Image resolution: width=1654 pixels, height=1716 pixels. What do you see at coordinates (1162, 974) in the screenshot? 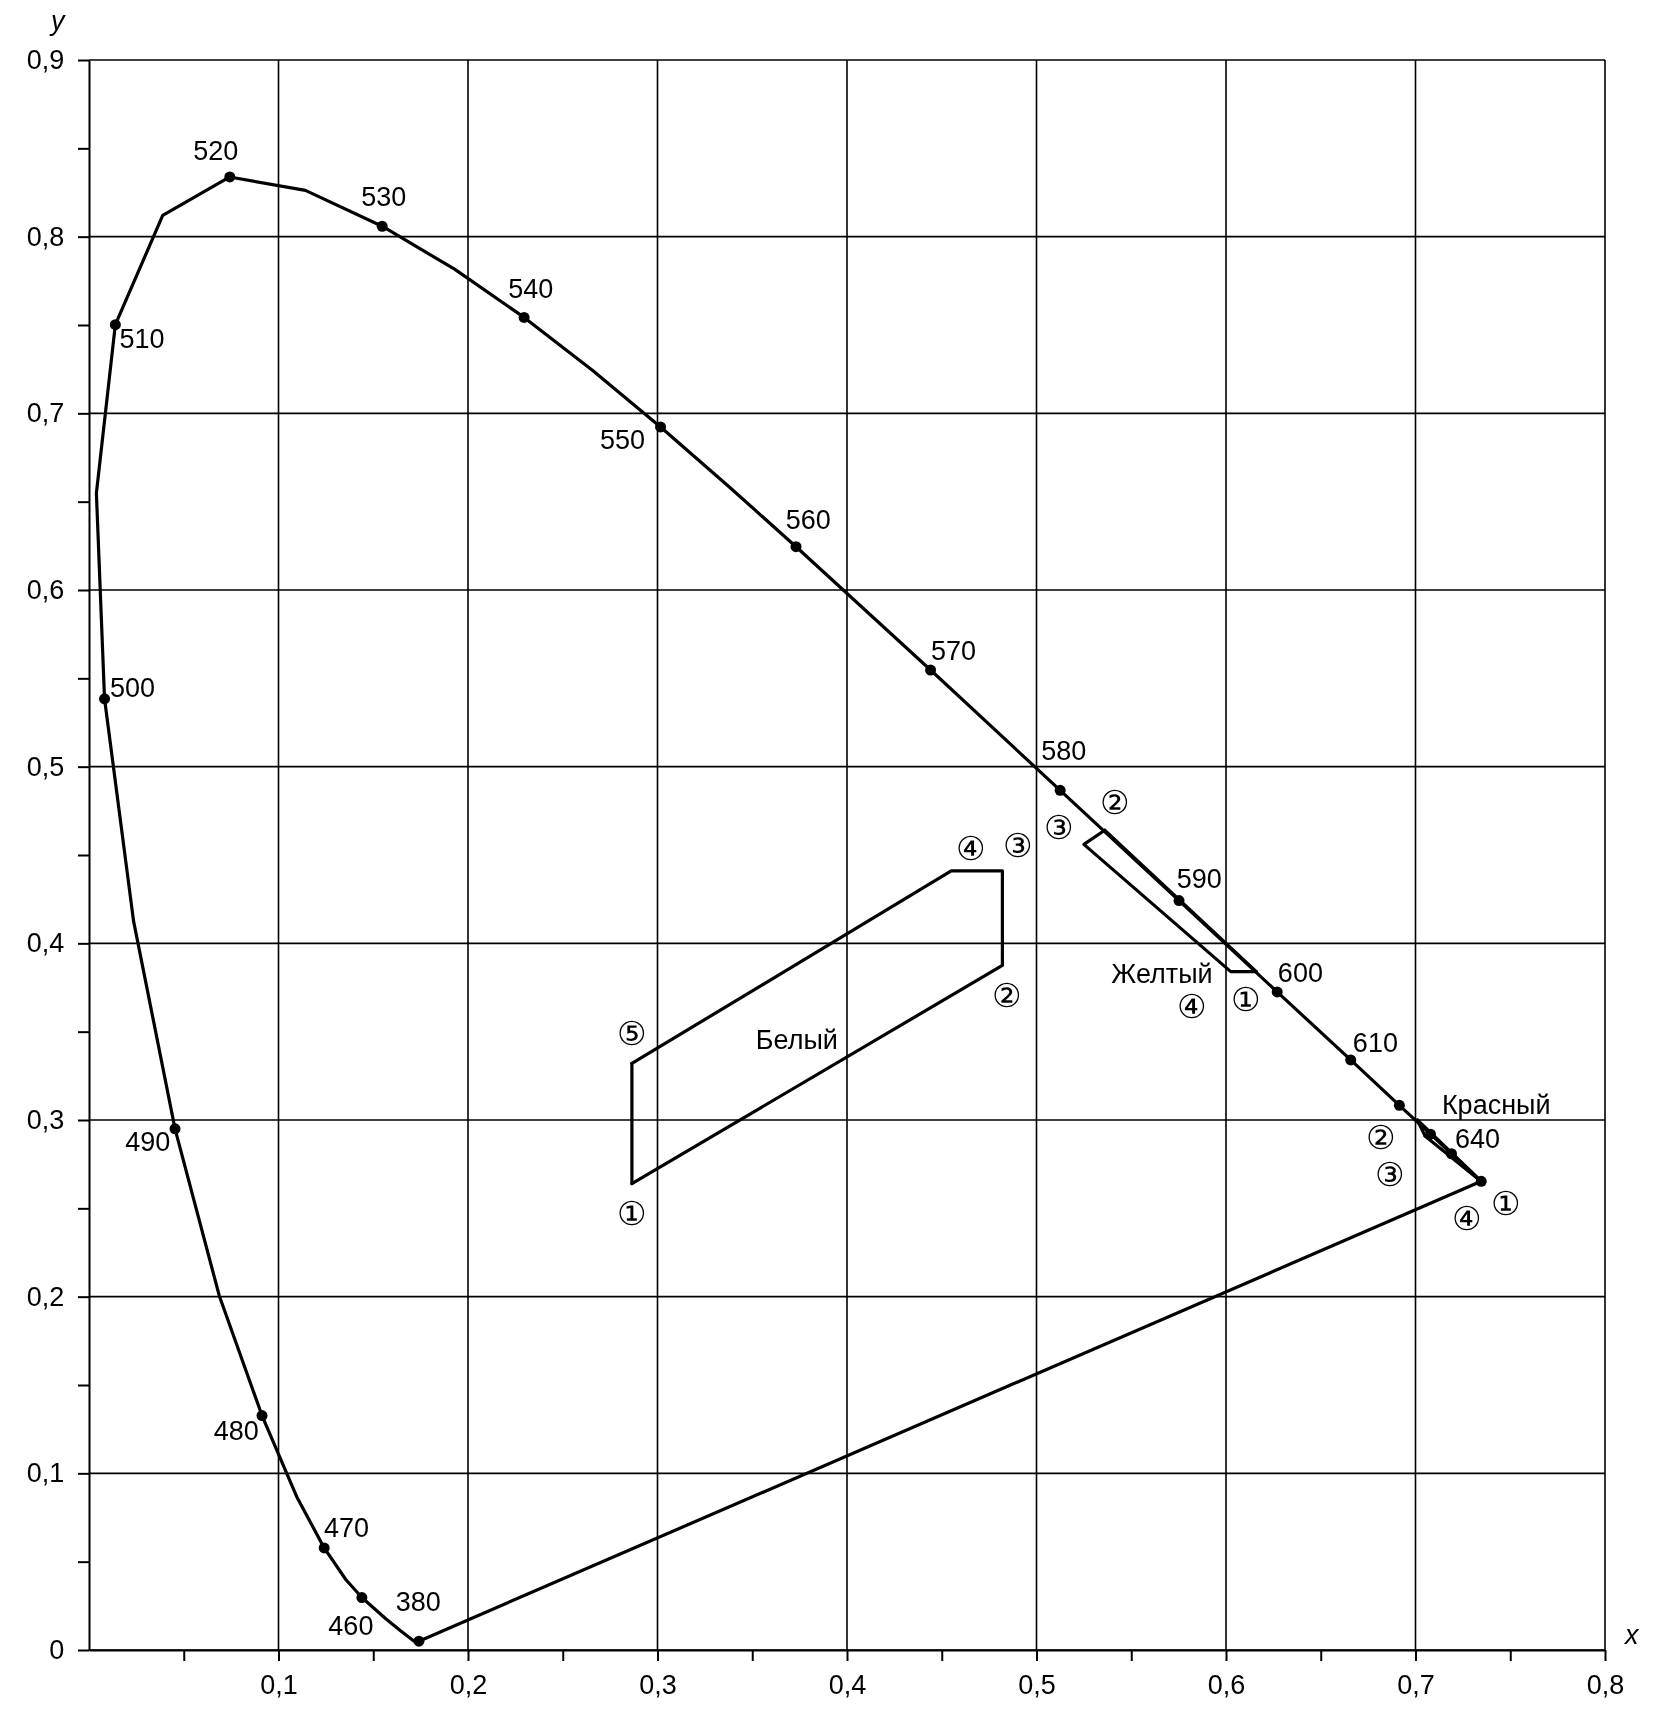
I see `series-label: Желтый` at bounding box center [1162, 974].